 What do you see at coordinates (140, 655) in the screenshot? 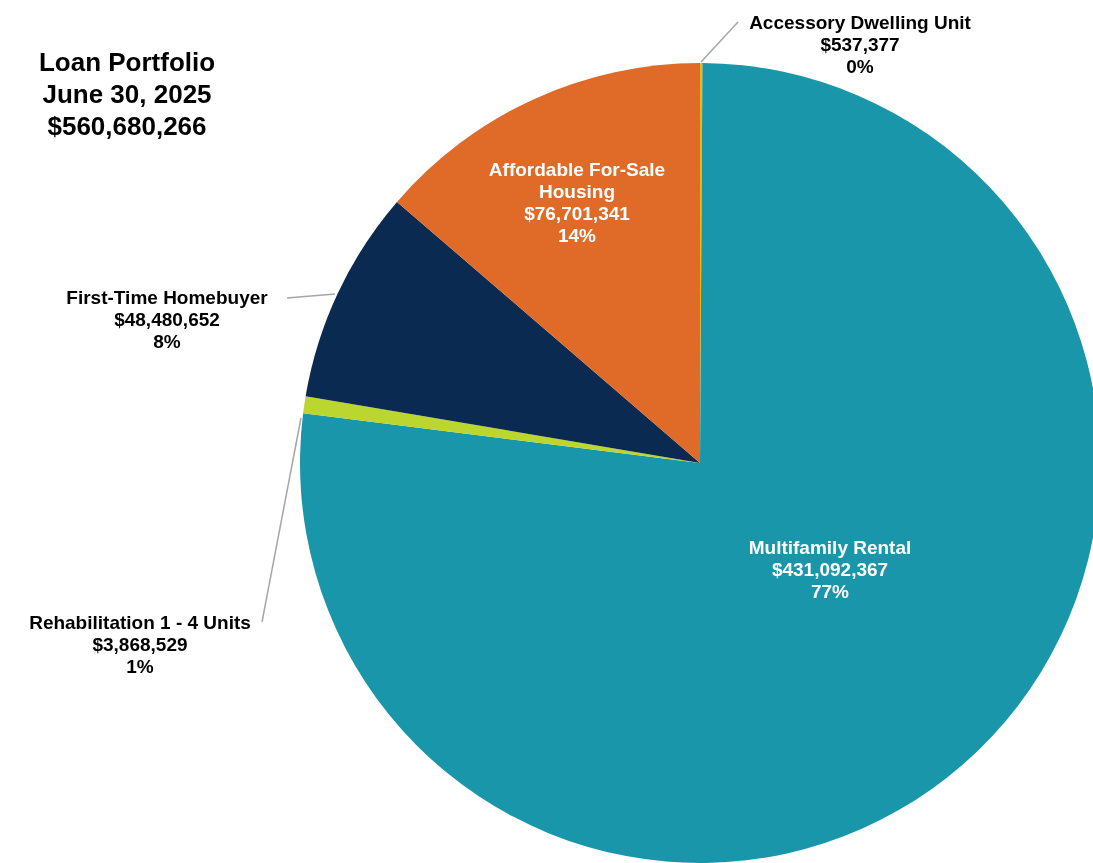
I see `data-label: $3,868,529 1%` at bounding box center [140, 655].